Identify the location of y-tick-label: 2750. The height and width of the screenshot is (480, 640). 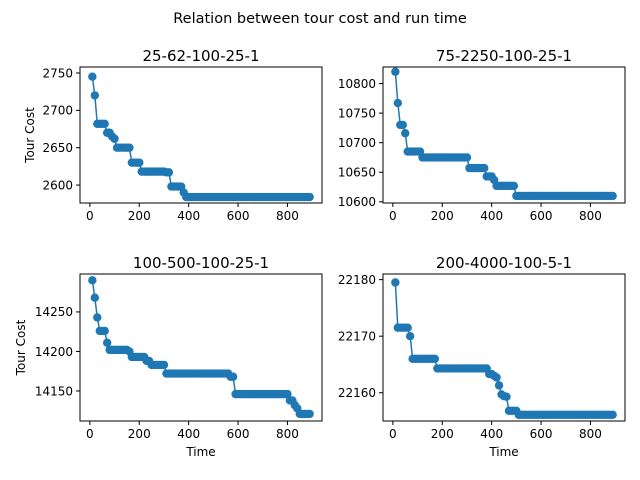
(57, 73).